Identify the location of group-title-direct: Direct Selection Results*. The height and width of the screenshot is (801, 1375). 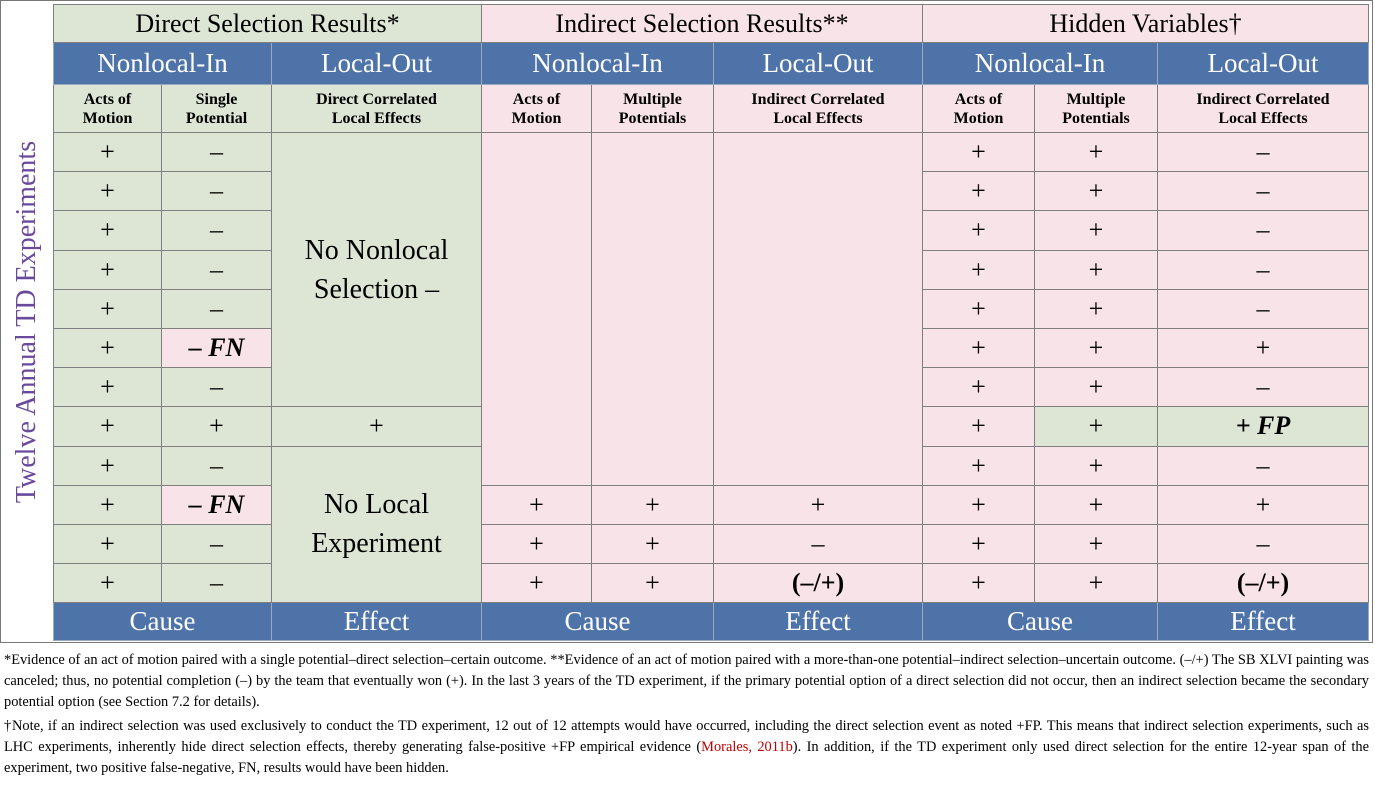
(267, 23).